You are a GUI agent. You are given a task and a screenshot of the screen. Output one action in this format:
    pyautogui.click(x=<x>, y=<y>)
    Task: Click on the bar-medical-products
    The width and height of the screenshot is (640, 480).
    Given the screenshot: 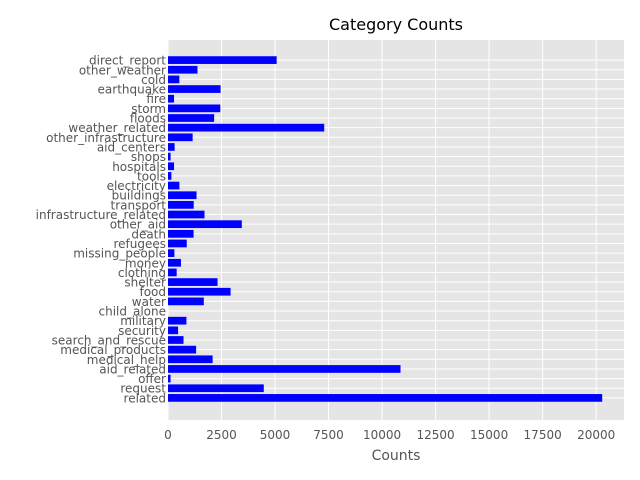 What is the action you would take?
    pyautogui.click(x=182, y=349)
    